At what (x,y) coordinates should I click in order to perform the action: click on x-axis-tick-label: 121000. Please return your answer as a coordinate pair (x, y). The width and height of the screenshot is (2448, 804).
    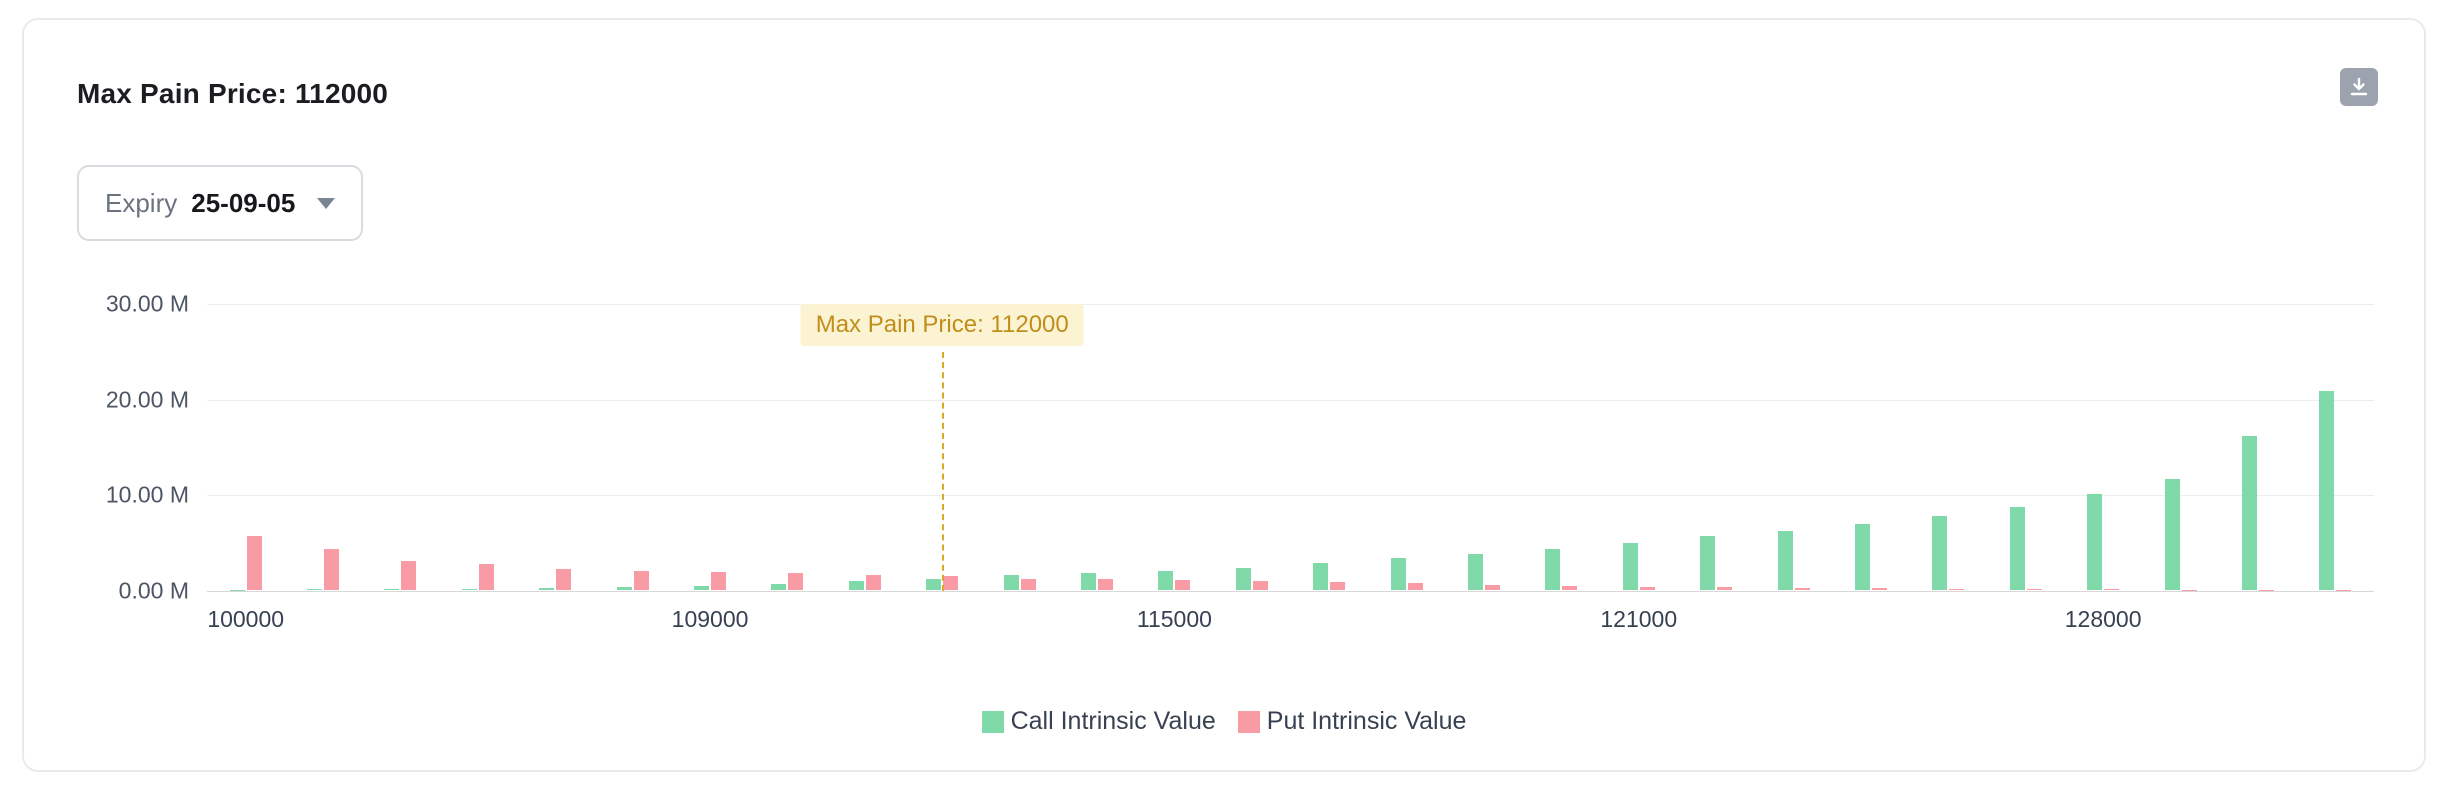
    Looking at the image, I should click on (1639, 619).